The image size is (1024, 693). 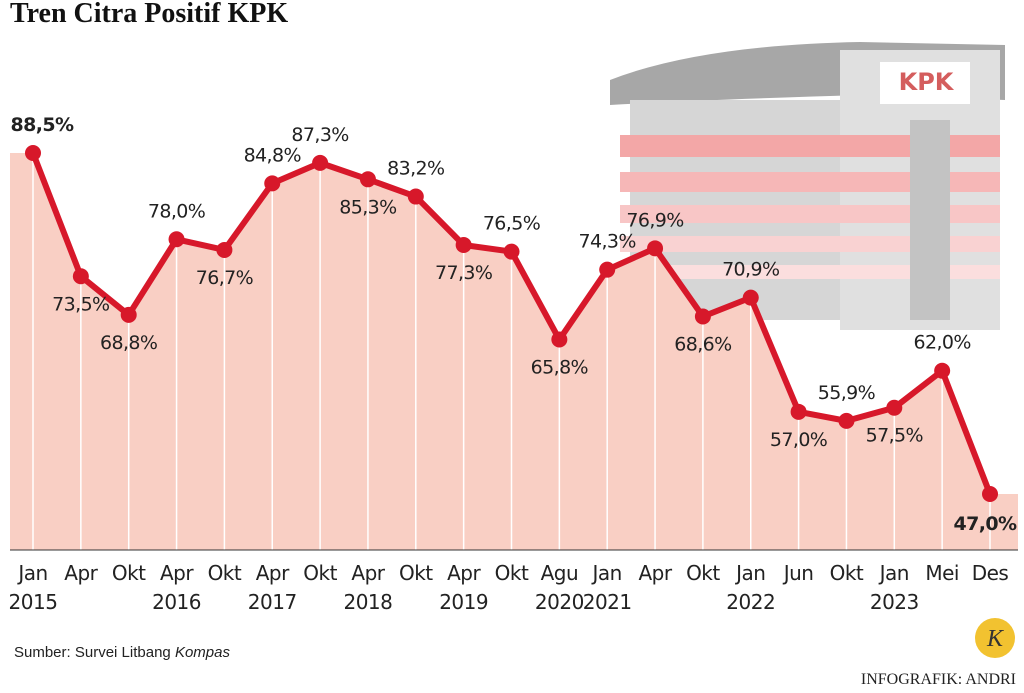 I want to click on x-tick-label: Mei, so click(x=942, y=573).